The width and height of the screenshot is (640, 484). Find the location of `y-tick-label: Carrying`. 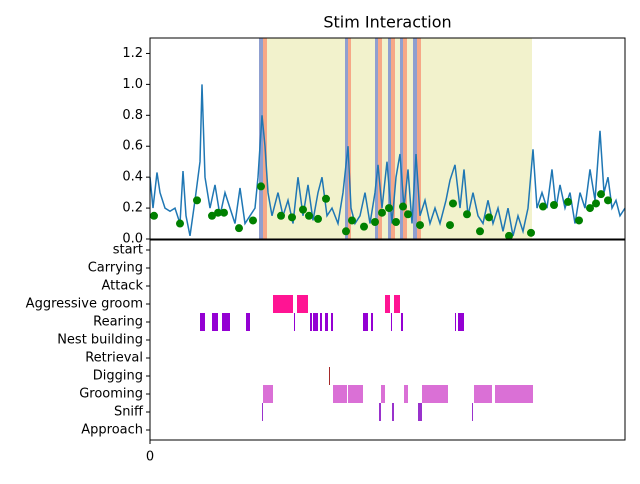

y-tick-label: Carrying is located at coordinates (115, 268).